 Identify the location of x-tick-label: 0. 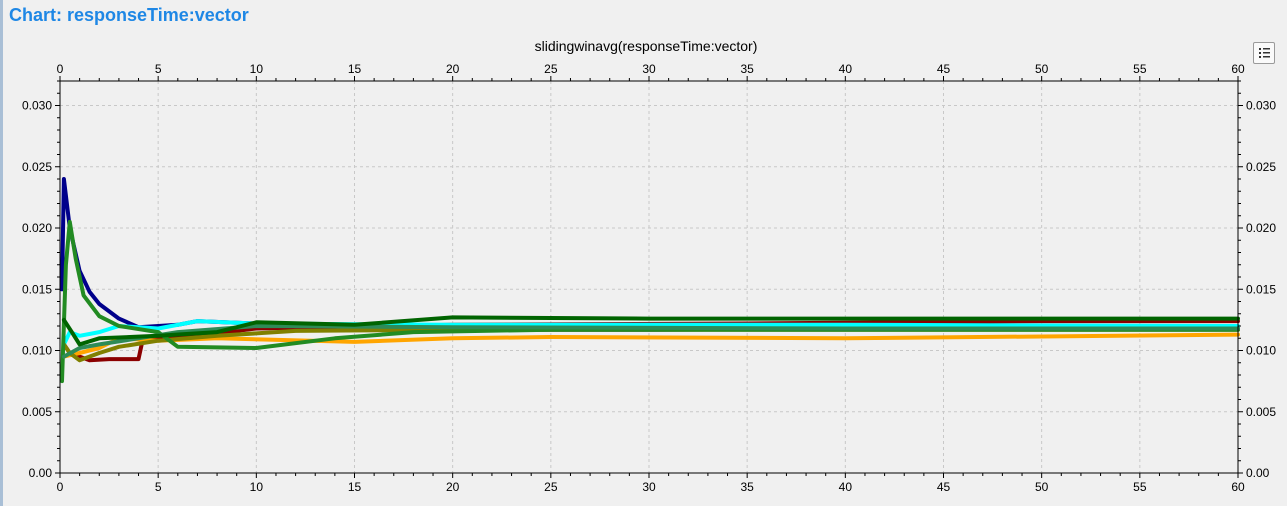
(60, 487).